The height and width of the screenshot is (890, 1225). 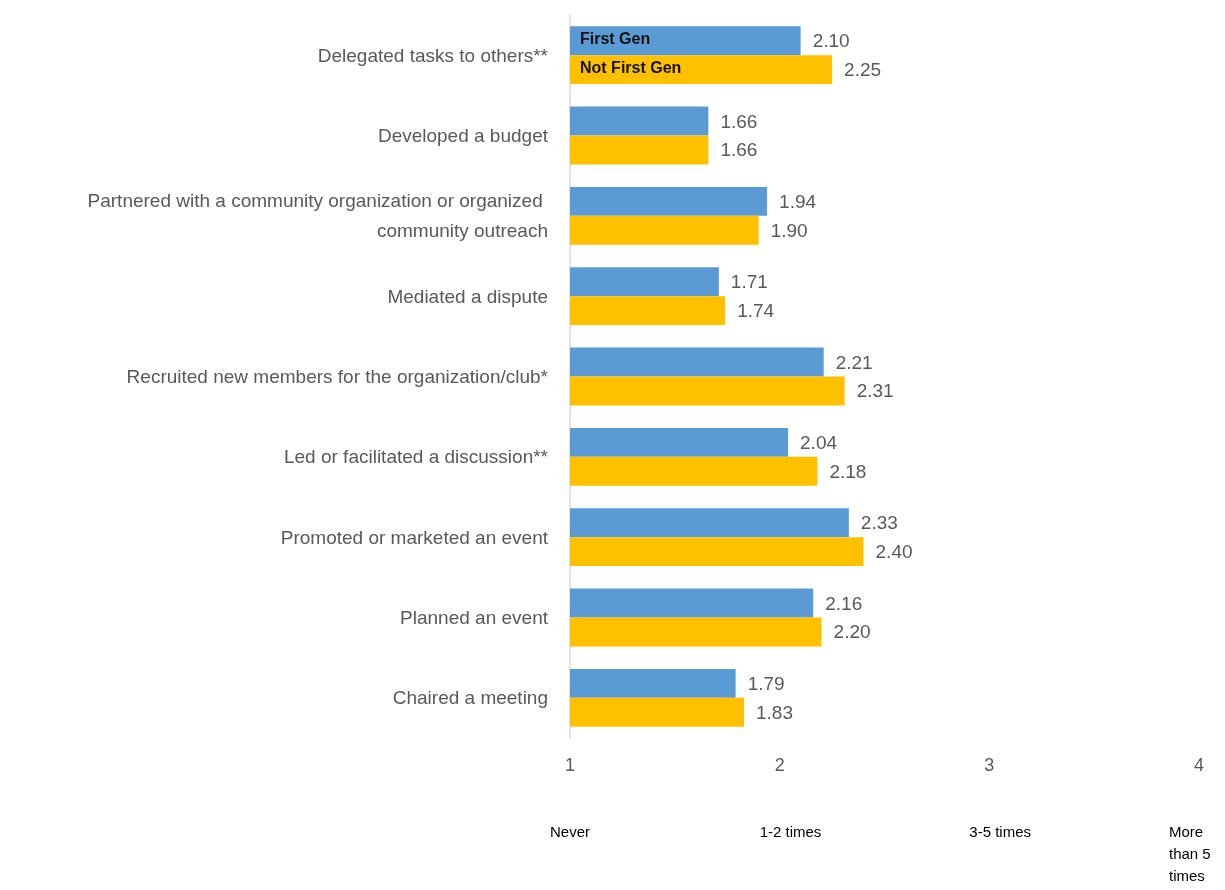 I want to click on x-tick-label: 1, so click(x=570, y=765).